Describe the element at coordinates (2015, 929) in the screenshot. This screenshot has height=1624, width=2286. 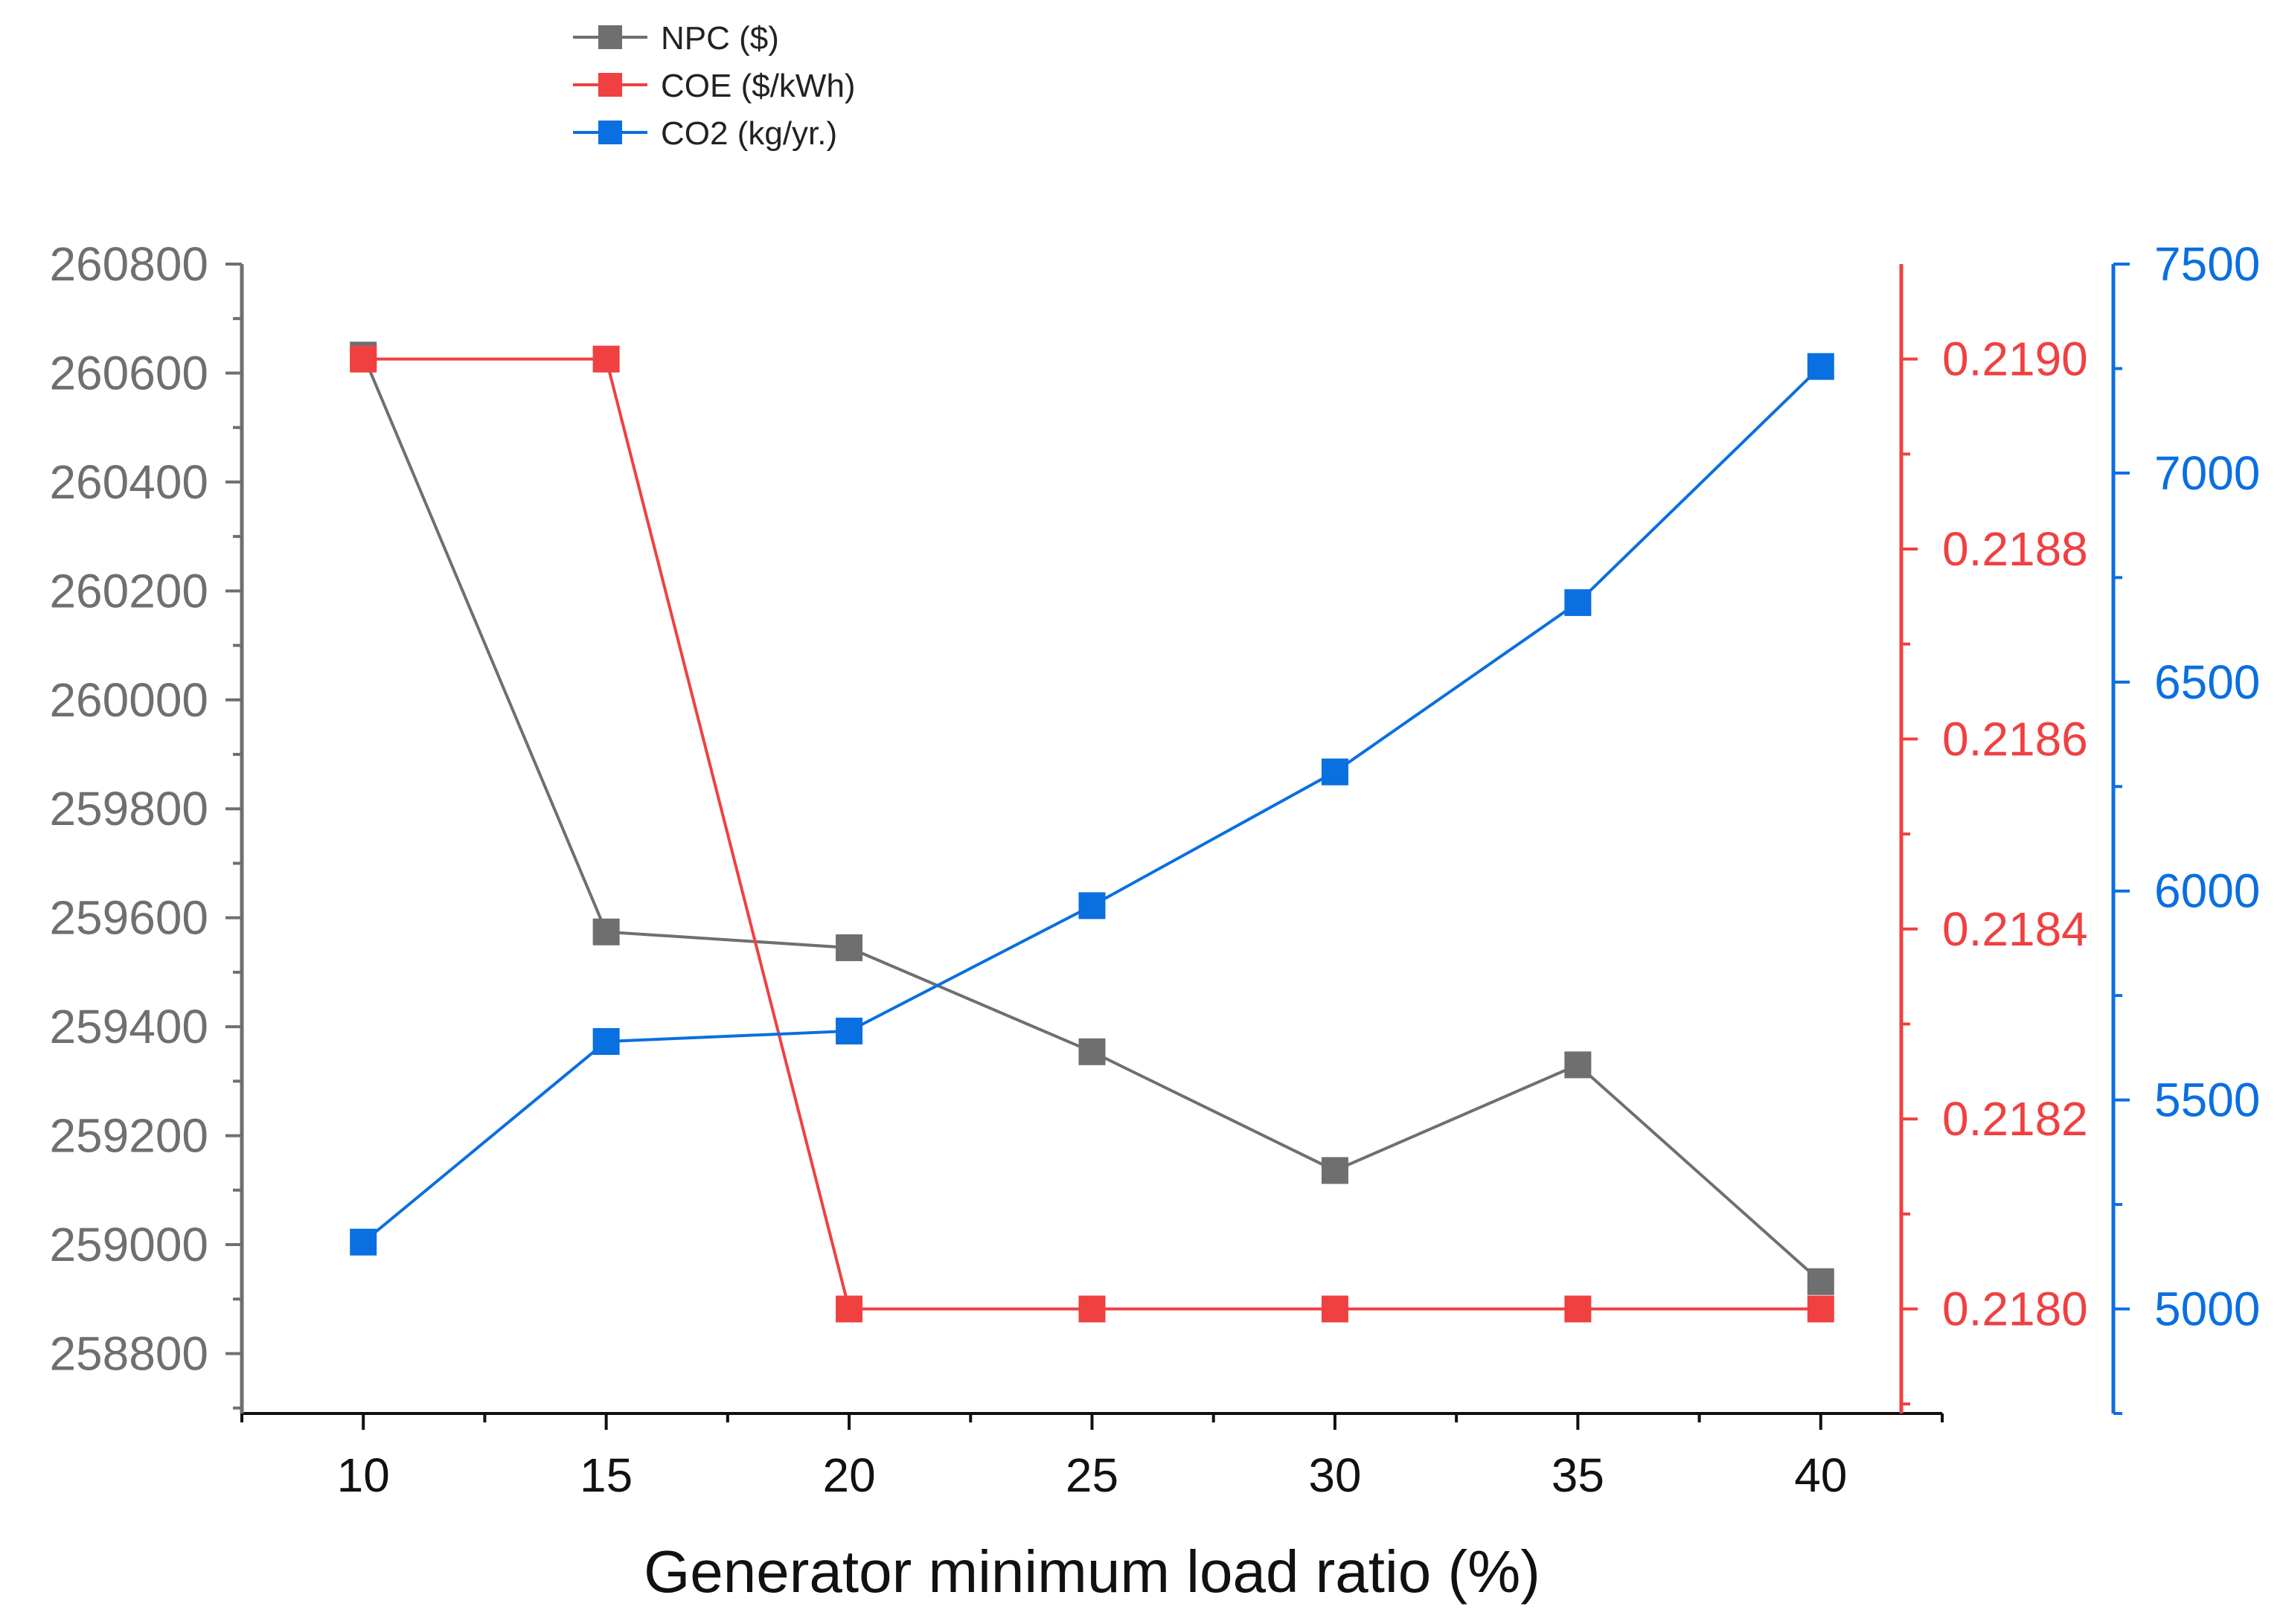
I see `y-tick-label-right1: 0.2184` at that location.